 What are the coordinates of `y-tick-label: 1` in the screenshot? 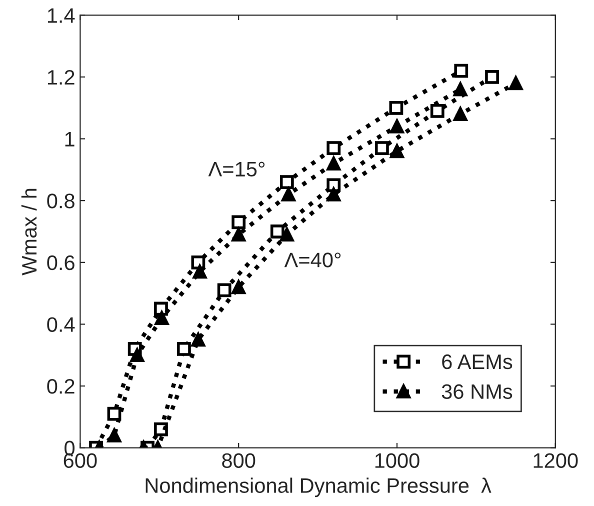 It's located at (69, 139).